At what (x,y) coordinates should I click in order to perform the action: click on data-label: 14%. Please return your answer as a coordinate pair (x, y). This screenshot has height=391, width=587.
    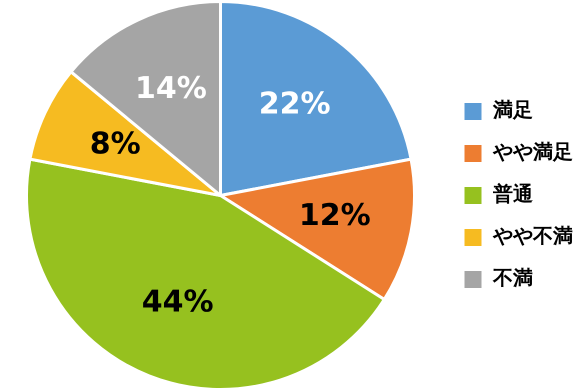
    Looking at the image, I should click on (171, 88).